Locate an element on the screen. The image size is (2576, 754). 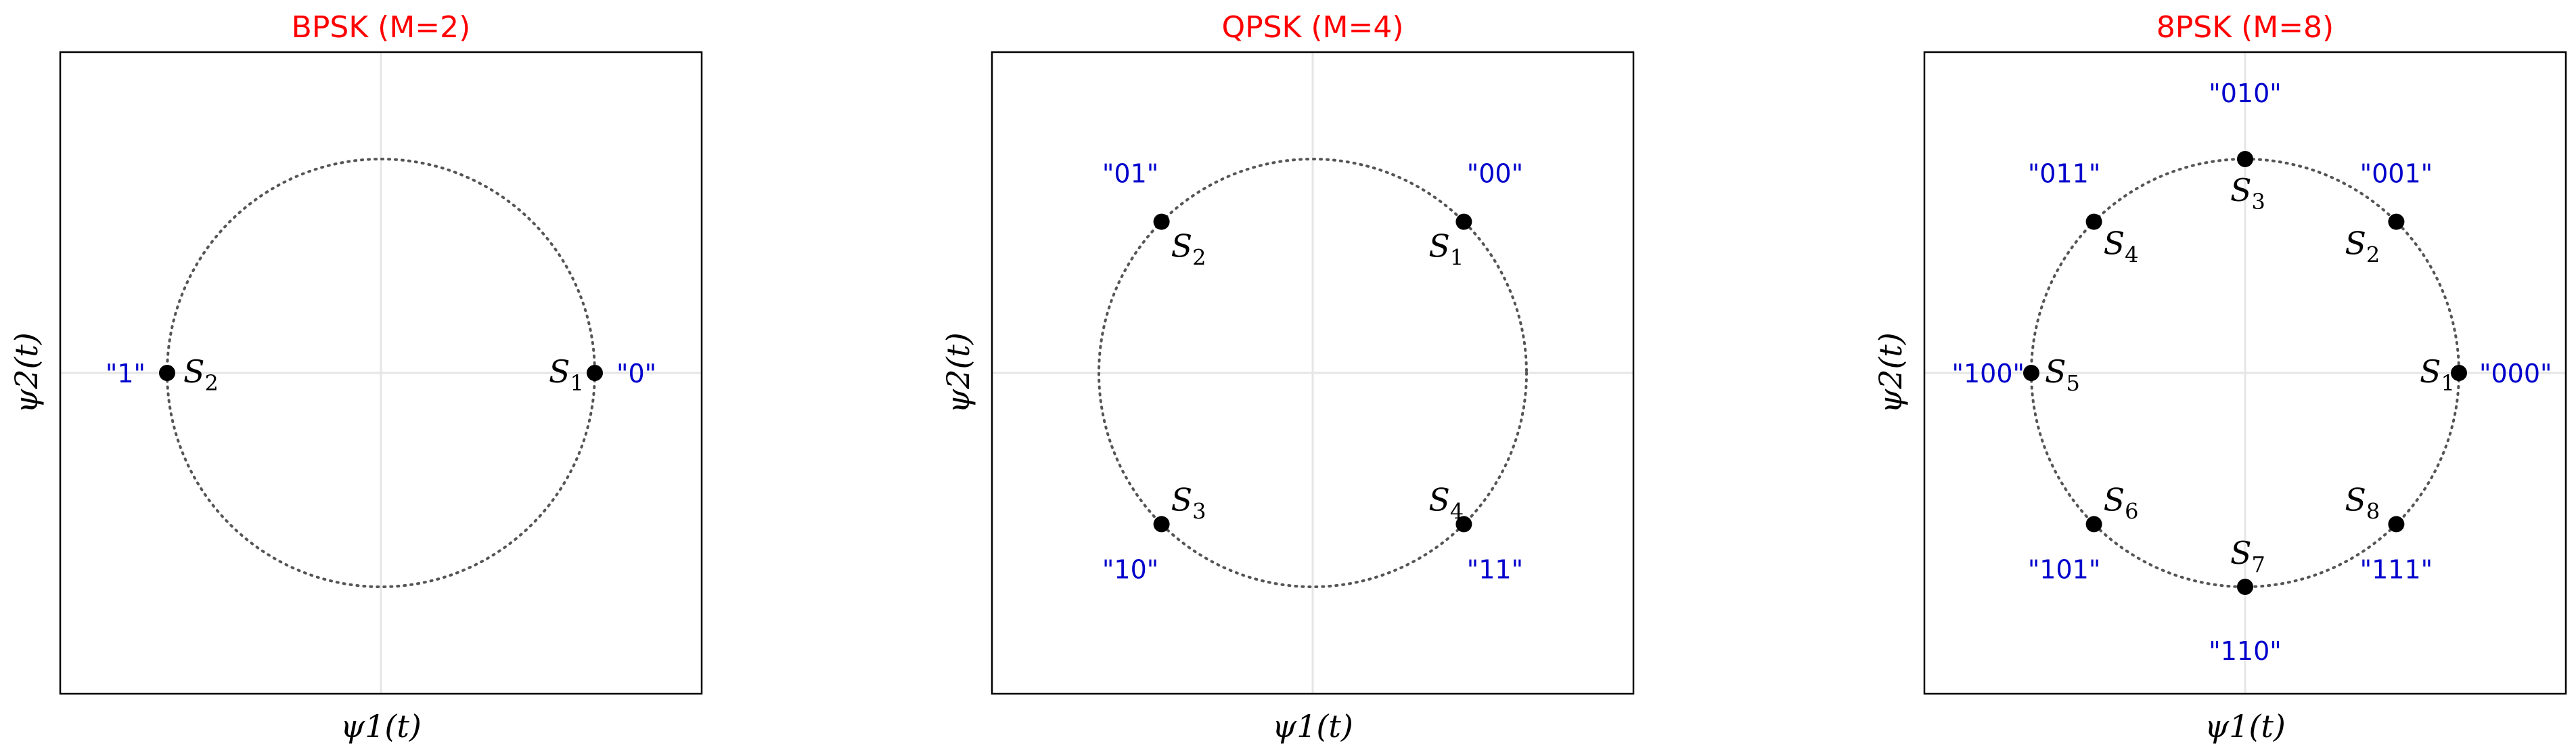
bit-label: "100" is located at coordinates (1988, 374).